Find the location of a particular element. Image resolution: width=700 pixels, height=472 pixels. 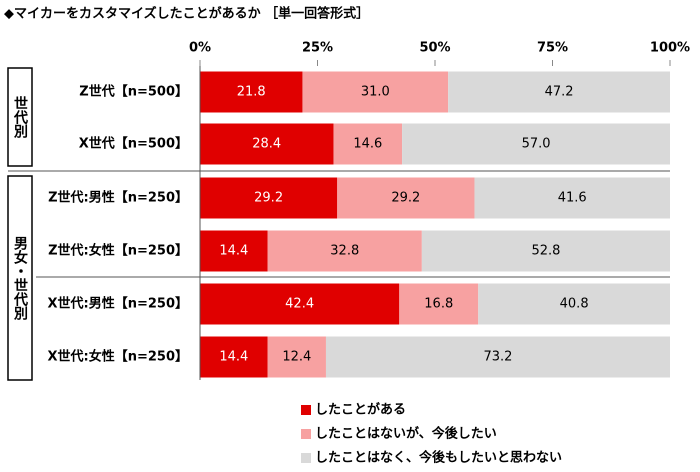

x-tick-label: 50% is located at coordinates (434, 48).